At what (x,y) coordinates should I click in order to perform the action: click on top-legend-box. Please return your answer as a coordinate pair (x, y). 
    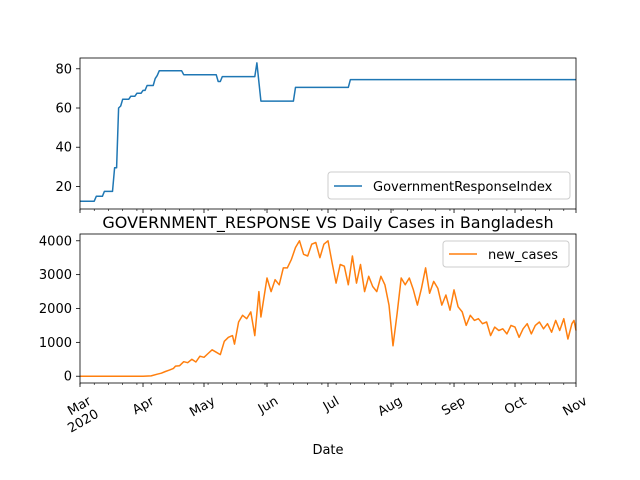
    Looking at the image, I should click on (449, 185).